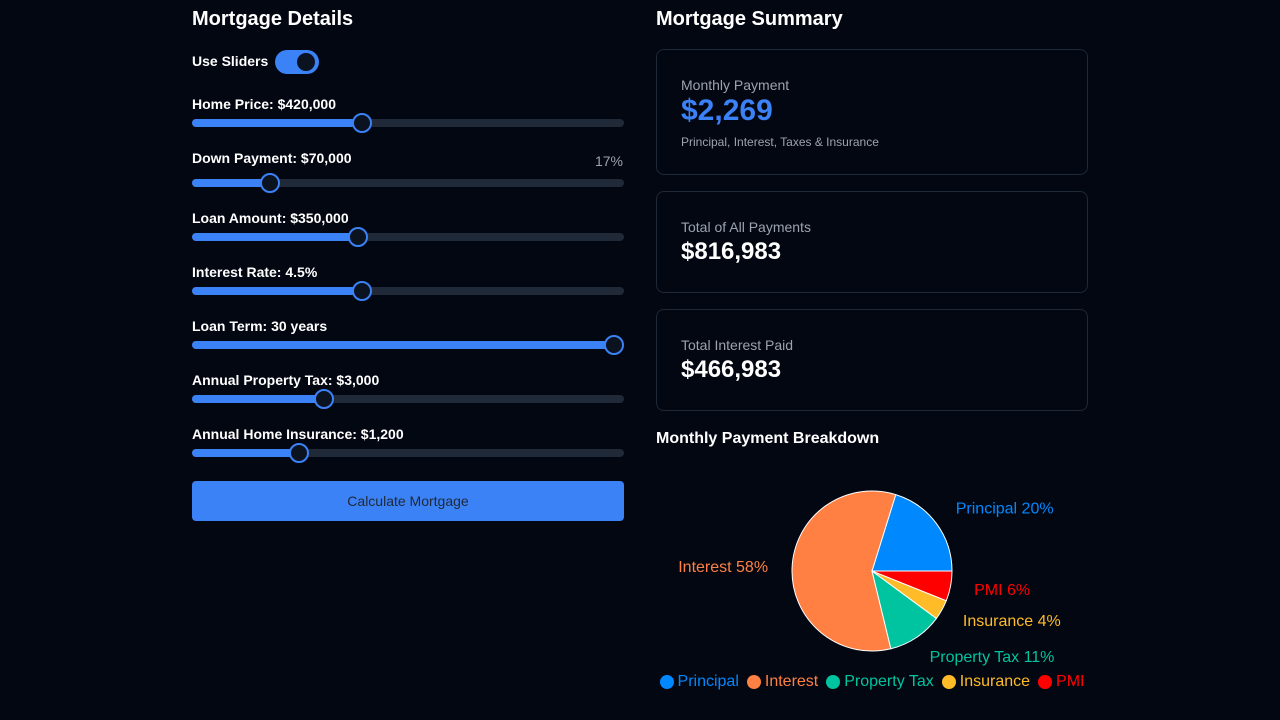 The image size is (1280, 720). I want to click on toggle-knob, so click(306, 62).